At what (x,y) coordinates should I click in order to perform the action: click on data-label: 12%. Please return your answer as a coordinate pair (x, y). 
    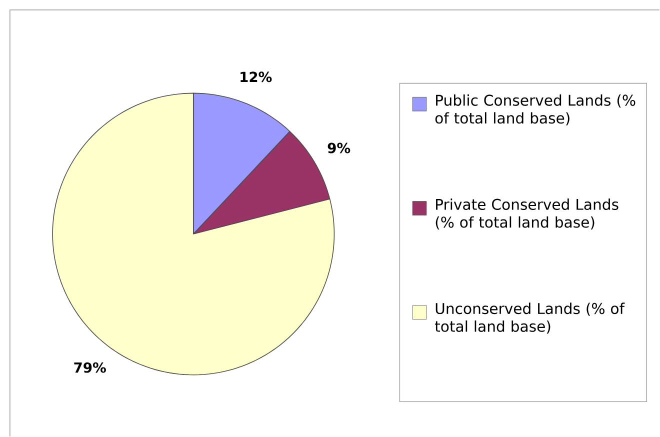
    Looking at the image, I should click on (256, 77).